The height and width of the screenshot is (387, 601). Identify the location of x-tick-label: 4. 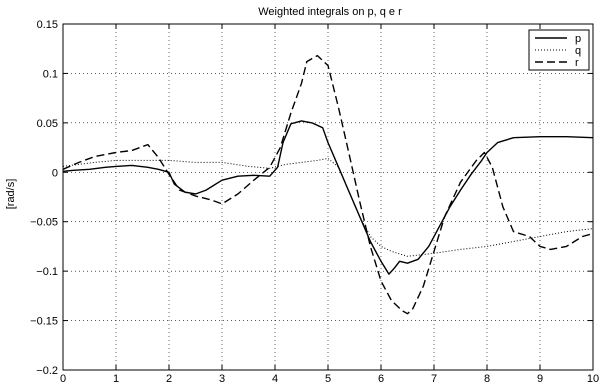
(275, 379).